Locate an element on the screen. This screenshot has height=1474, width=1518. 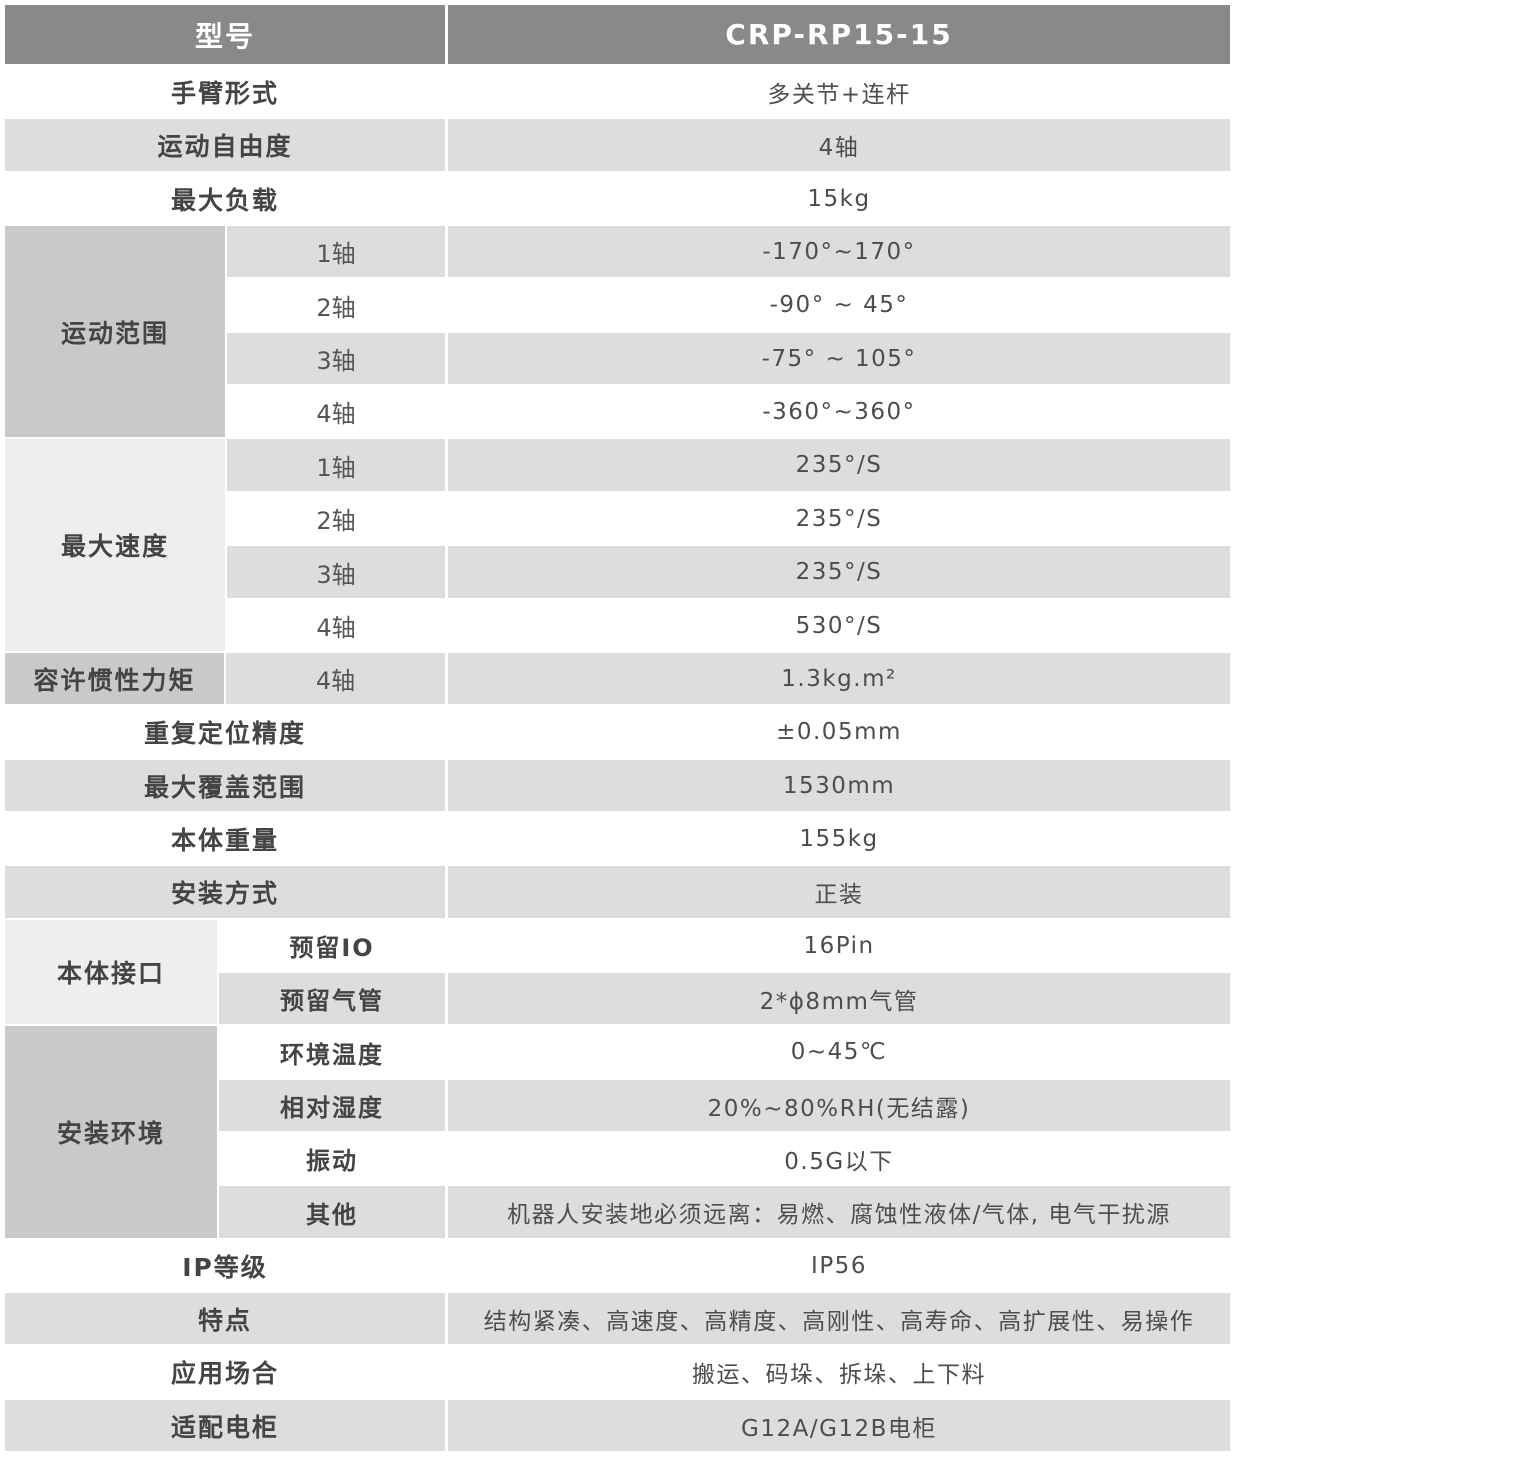
row-value: 4轴 is located at coordinates (839, 145).